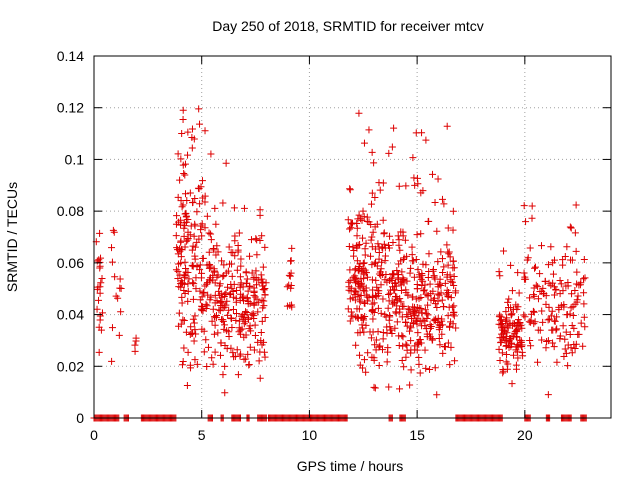 This screenshot has width=640, height=480. I want to click on x-tick-label: 10, so click(310, 435).